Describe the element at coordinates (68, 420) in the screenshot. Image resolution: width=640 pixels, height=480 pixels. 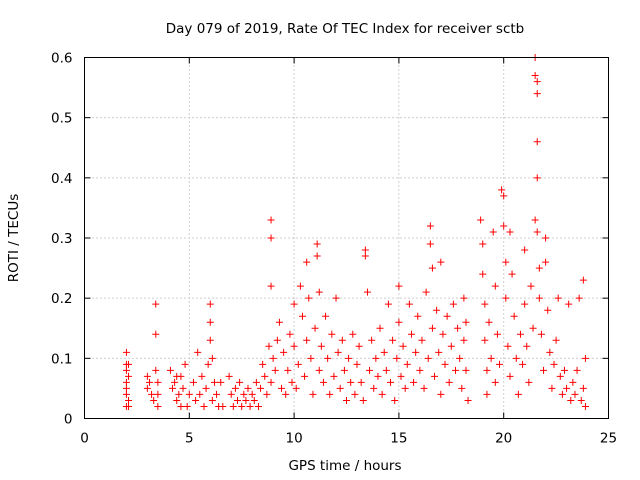
I see `y-tick-label: 0` at that location.